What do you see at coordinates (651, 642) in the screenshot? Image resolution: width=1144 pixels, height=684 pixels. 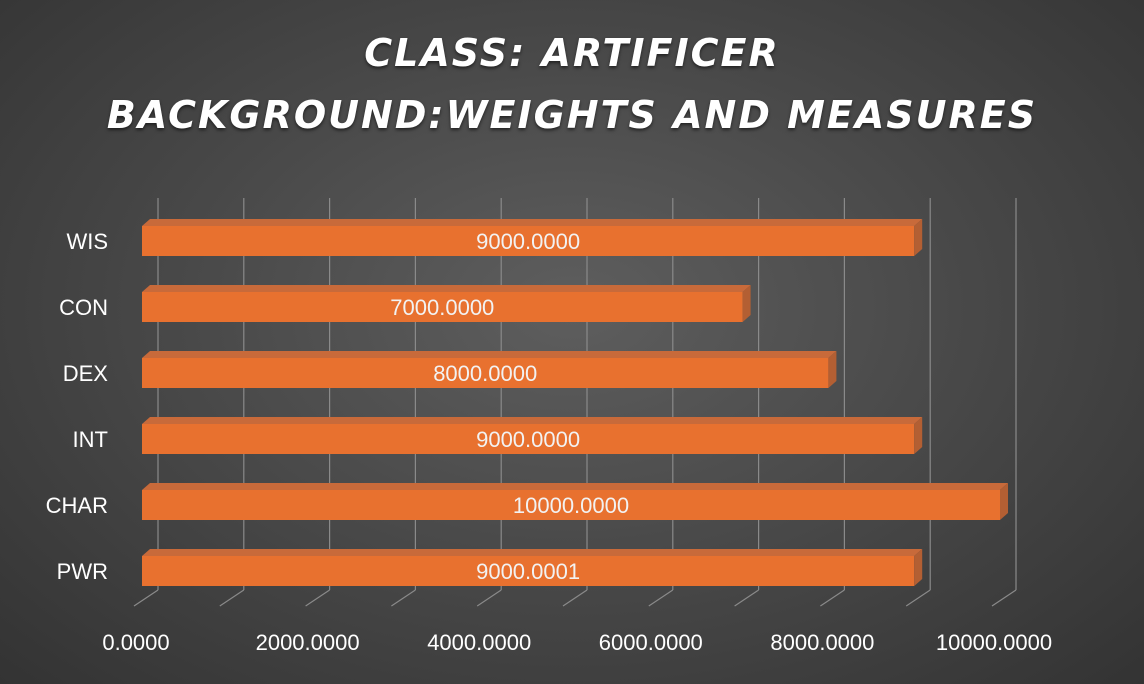 I see `x-tick-label: 6000.0000` at bounding box center [651, 642].